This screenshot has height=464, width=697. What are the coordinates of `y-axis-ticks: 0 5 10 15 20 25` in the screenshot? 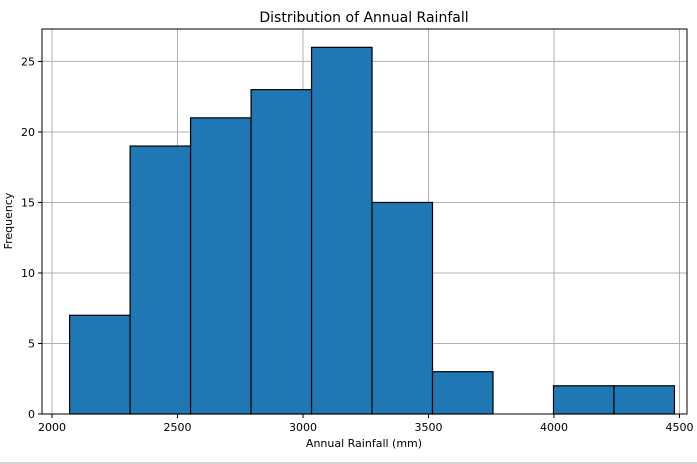 It's located at (31, 238).